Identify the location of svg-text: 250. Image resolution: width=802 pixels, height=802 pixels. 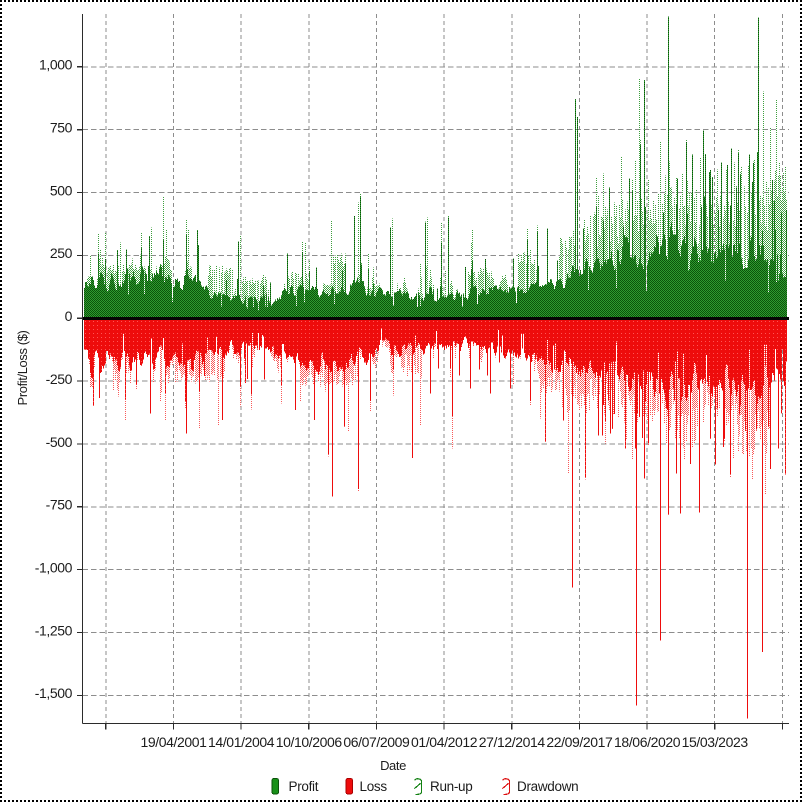
(61, 253).